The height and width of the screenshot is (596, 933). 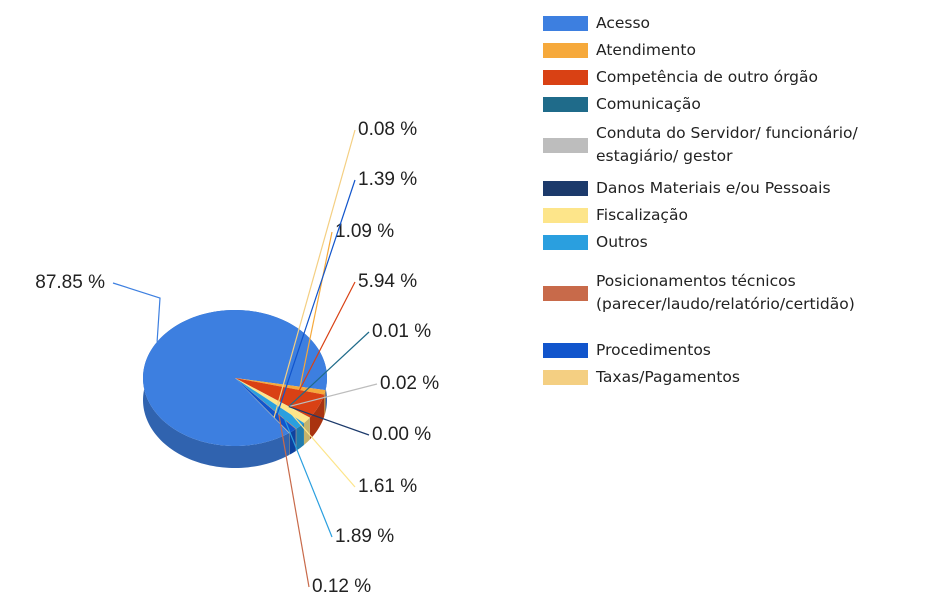 What do you see at coordinates (738, 50) in the screenshot?
I see `legend-item: Atendimento` at bounding box center [738, 50].